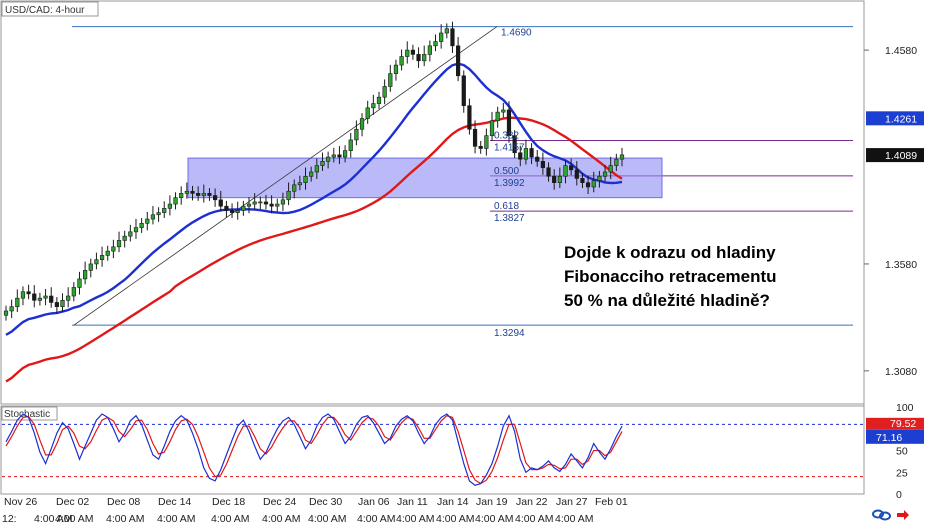 This screenshot has height=525, width=925. Describe the element at coordinates (890, 211) in the screenshot. I see `price-axis: 1.4580 1.3580 1.3080` at that location.